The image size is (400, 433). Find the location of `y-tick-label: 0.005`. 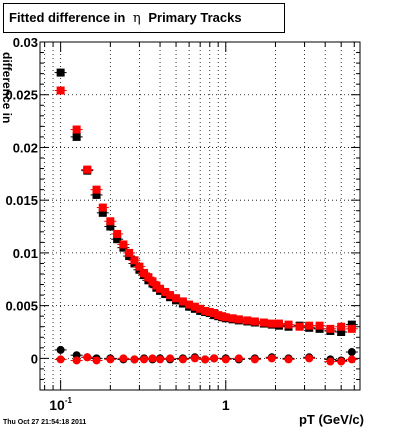

y-tick-label: 0.005 is located at coordinates (21, 306).